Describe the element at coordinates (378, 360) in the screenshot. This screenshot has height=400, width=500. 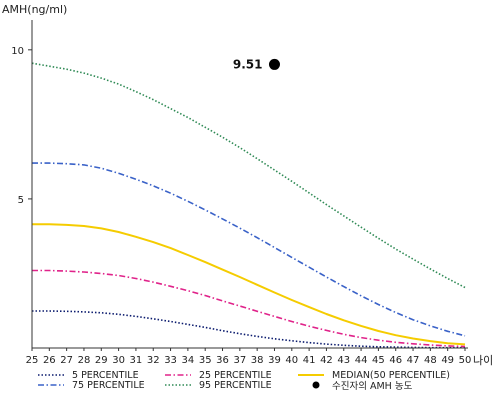
I see `x-tick-label: 45` at that location.